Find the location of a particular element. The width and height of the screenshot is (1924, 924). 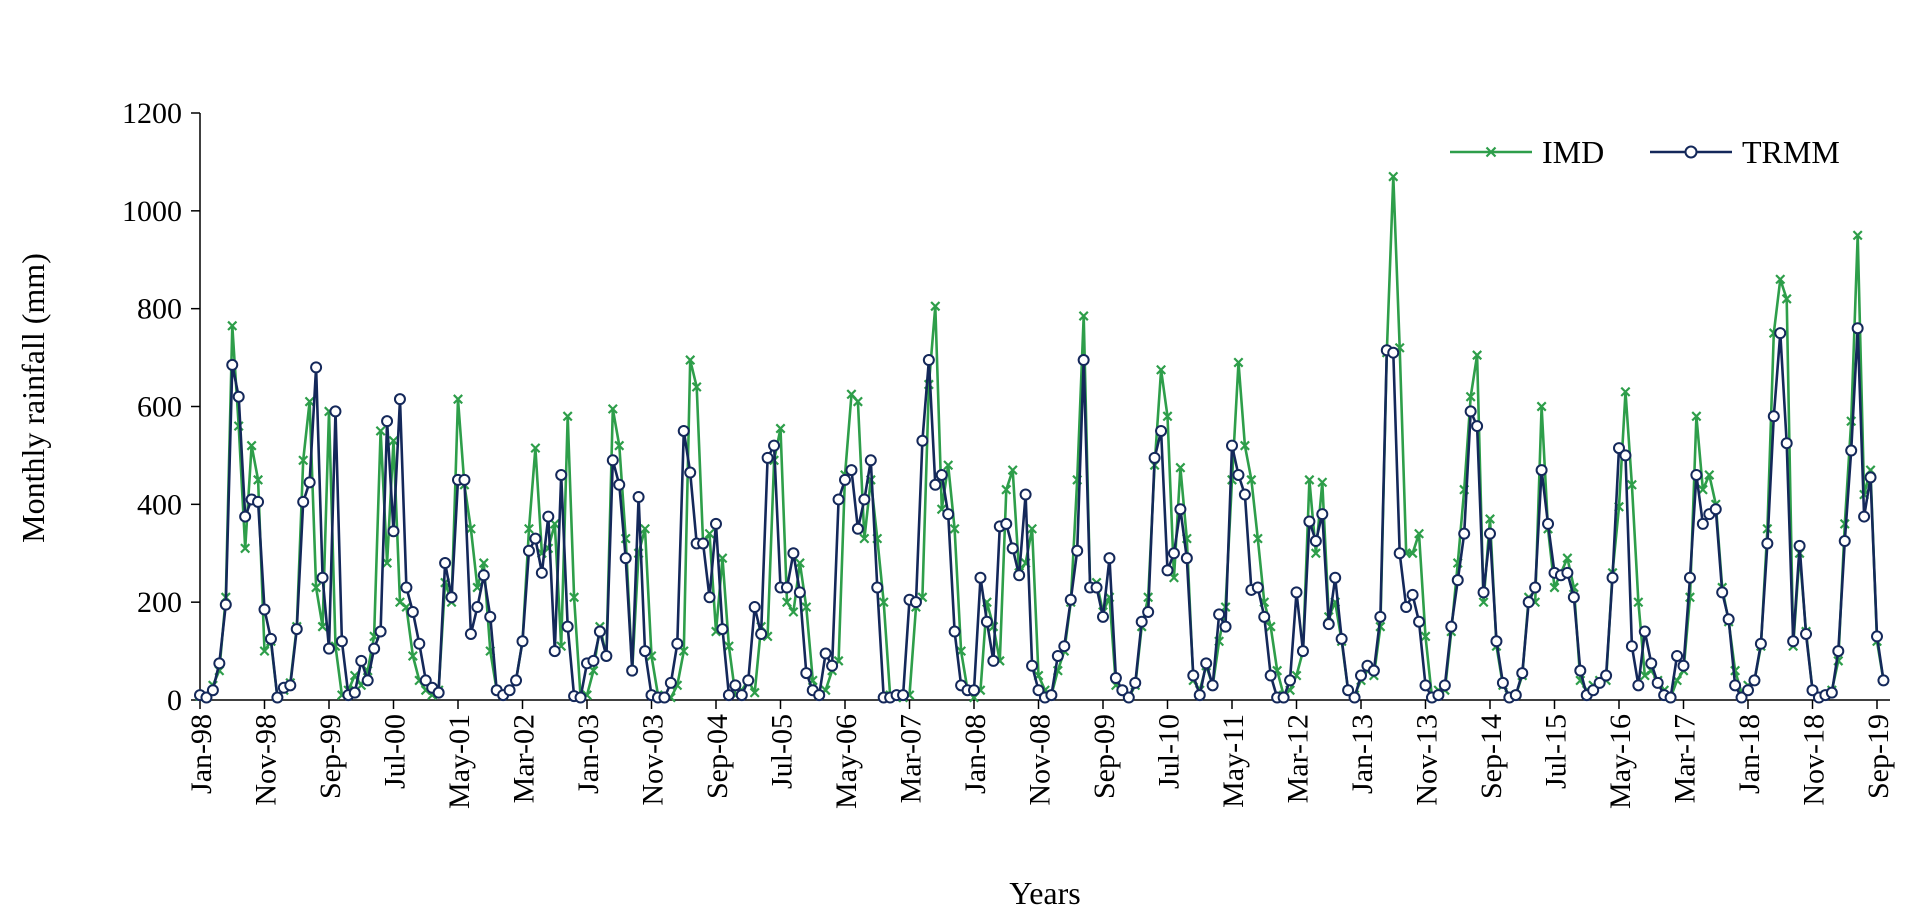

x-tick-label: Mar-07 is located at coordinates (911, 758).